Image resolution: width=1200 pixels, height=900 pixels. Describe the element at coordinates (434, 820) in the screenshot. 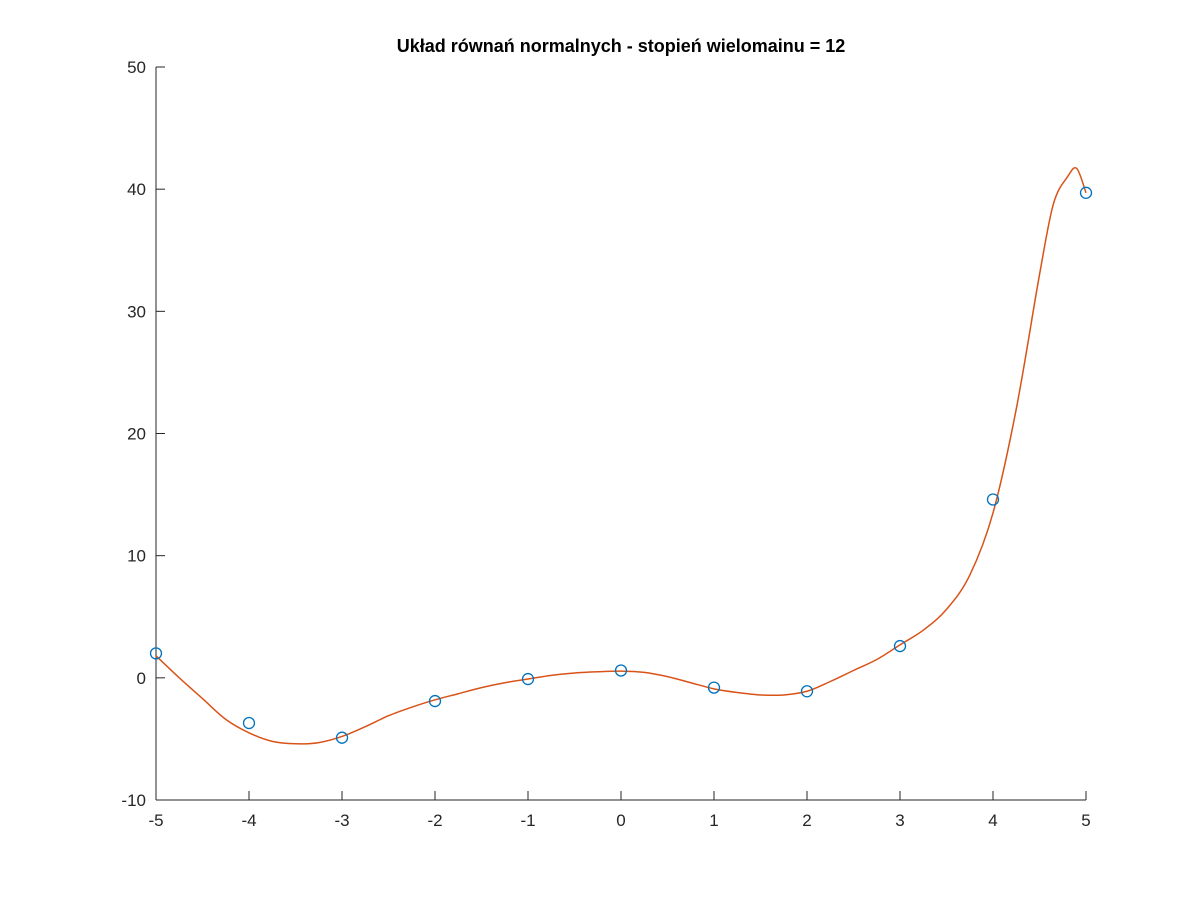

I see `x-tick-label: -2` at that location.